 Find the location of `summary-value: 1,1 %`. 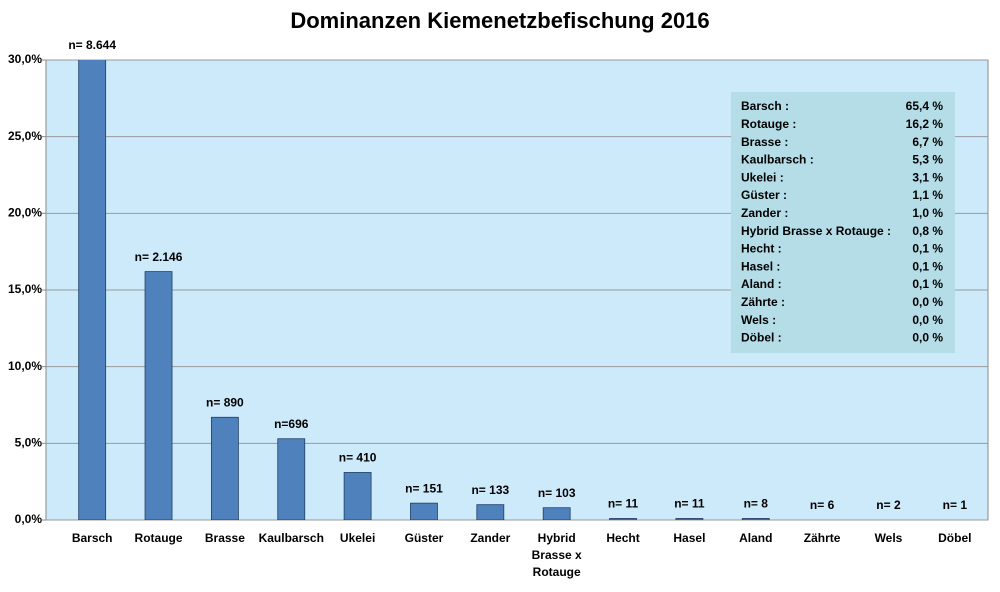

summary-value: 1,1 % is located at coordinates (927, 195).